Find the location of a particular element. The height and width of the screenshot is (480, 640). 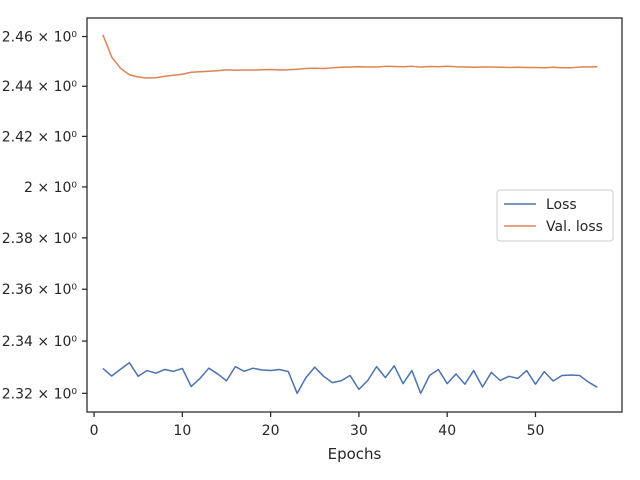

y-tick-label: 2.32 × 10⁰ is located at coordinates (40, 394).